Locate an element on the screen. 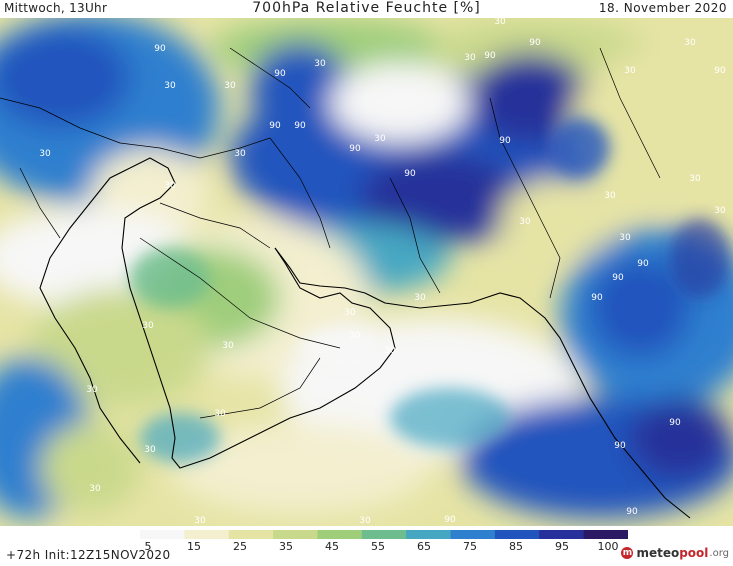 The image size is (733, 566). colorbar-tick-label: 55 is located at coordinates (378, 546).